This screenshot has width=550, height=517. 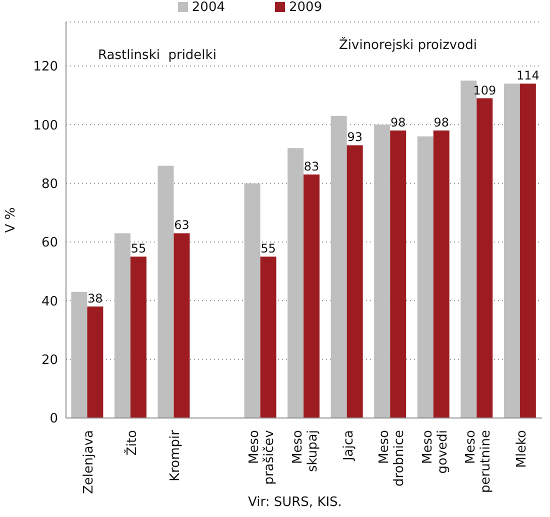 What do you see at coordinates (312, 167) in the screenshot?
I see `data-label: 83` at bounding box center [312, 167].